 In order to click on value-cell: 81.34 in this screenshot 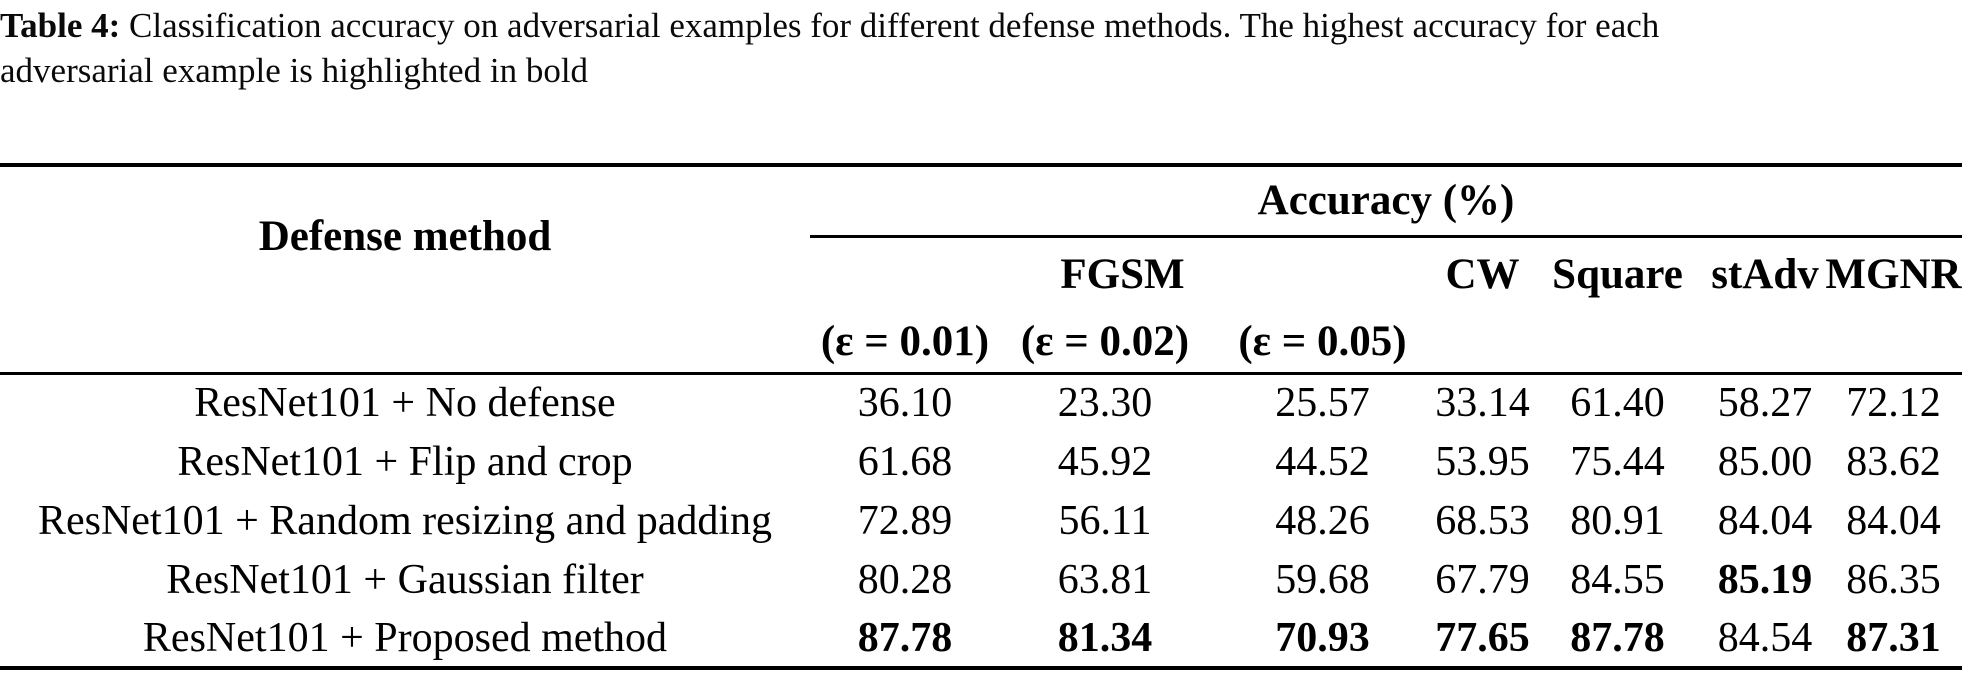, I will do `click(1105, 637)`.